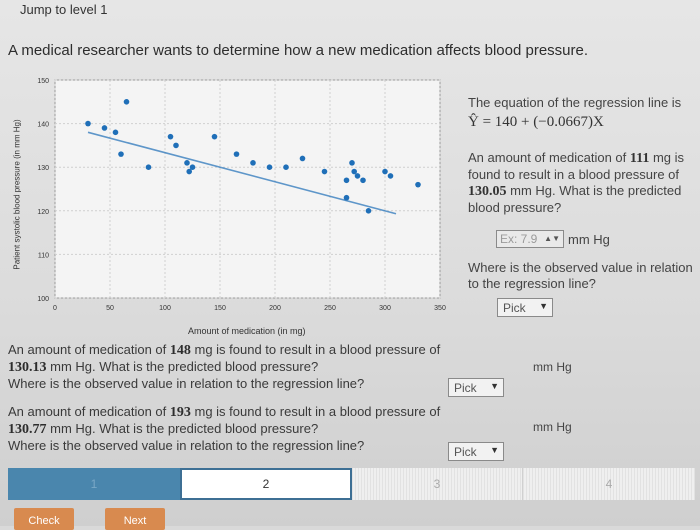  I want to click on x-tick-label: 300, so click(385, 308).